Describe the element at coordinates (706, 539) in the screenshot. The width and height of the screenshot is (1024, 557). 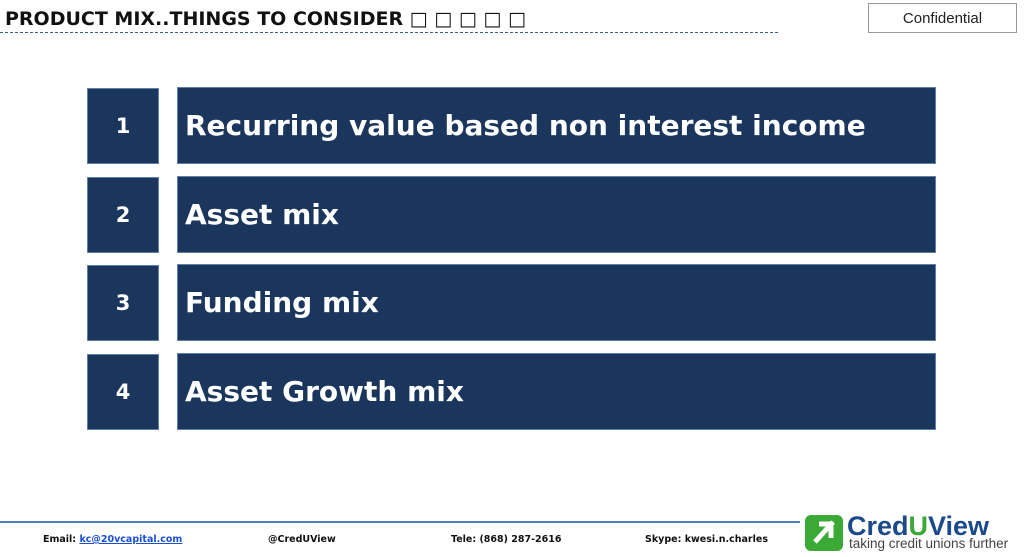
I see `footer-skype: Skype: kwesi.n.charles` at that location.